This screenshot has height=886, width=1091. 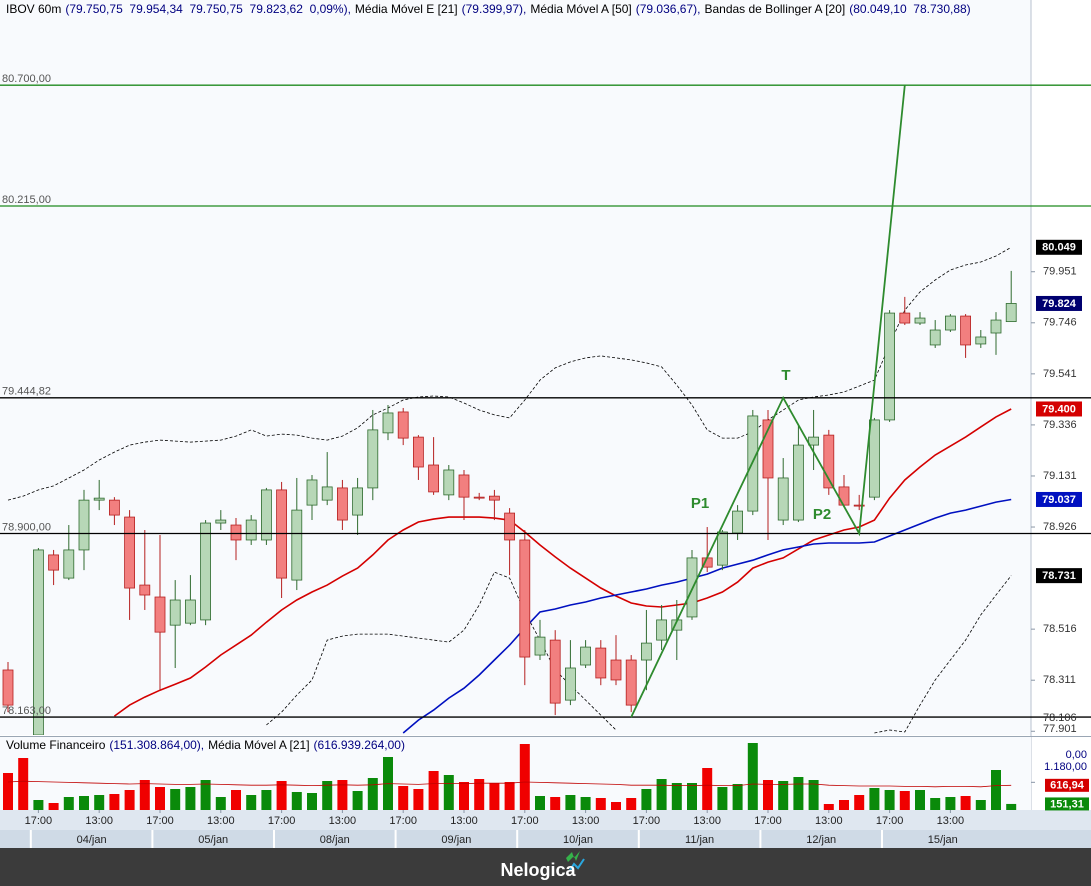 I want to click on date-label: 08/jan, so click(x=335, y=840).